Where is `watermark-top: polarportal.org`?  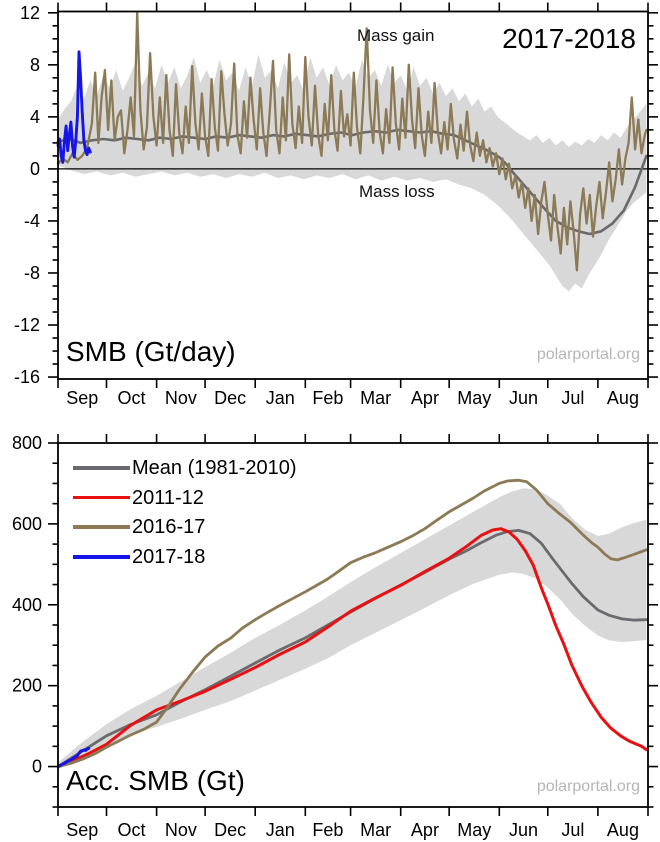 watermark-top: polarportal.org is located at coordinates (588, 354).